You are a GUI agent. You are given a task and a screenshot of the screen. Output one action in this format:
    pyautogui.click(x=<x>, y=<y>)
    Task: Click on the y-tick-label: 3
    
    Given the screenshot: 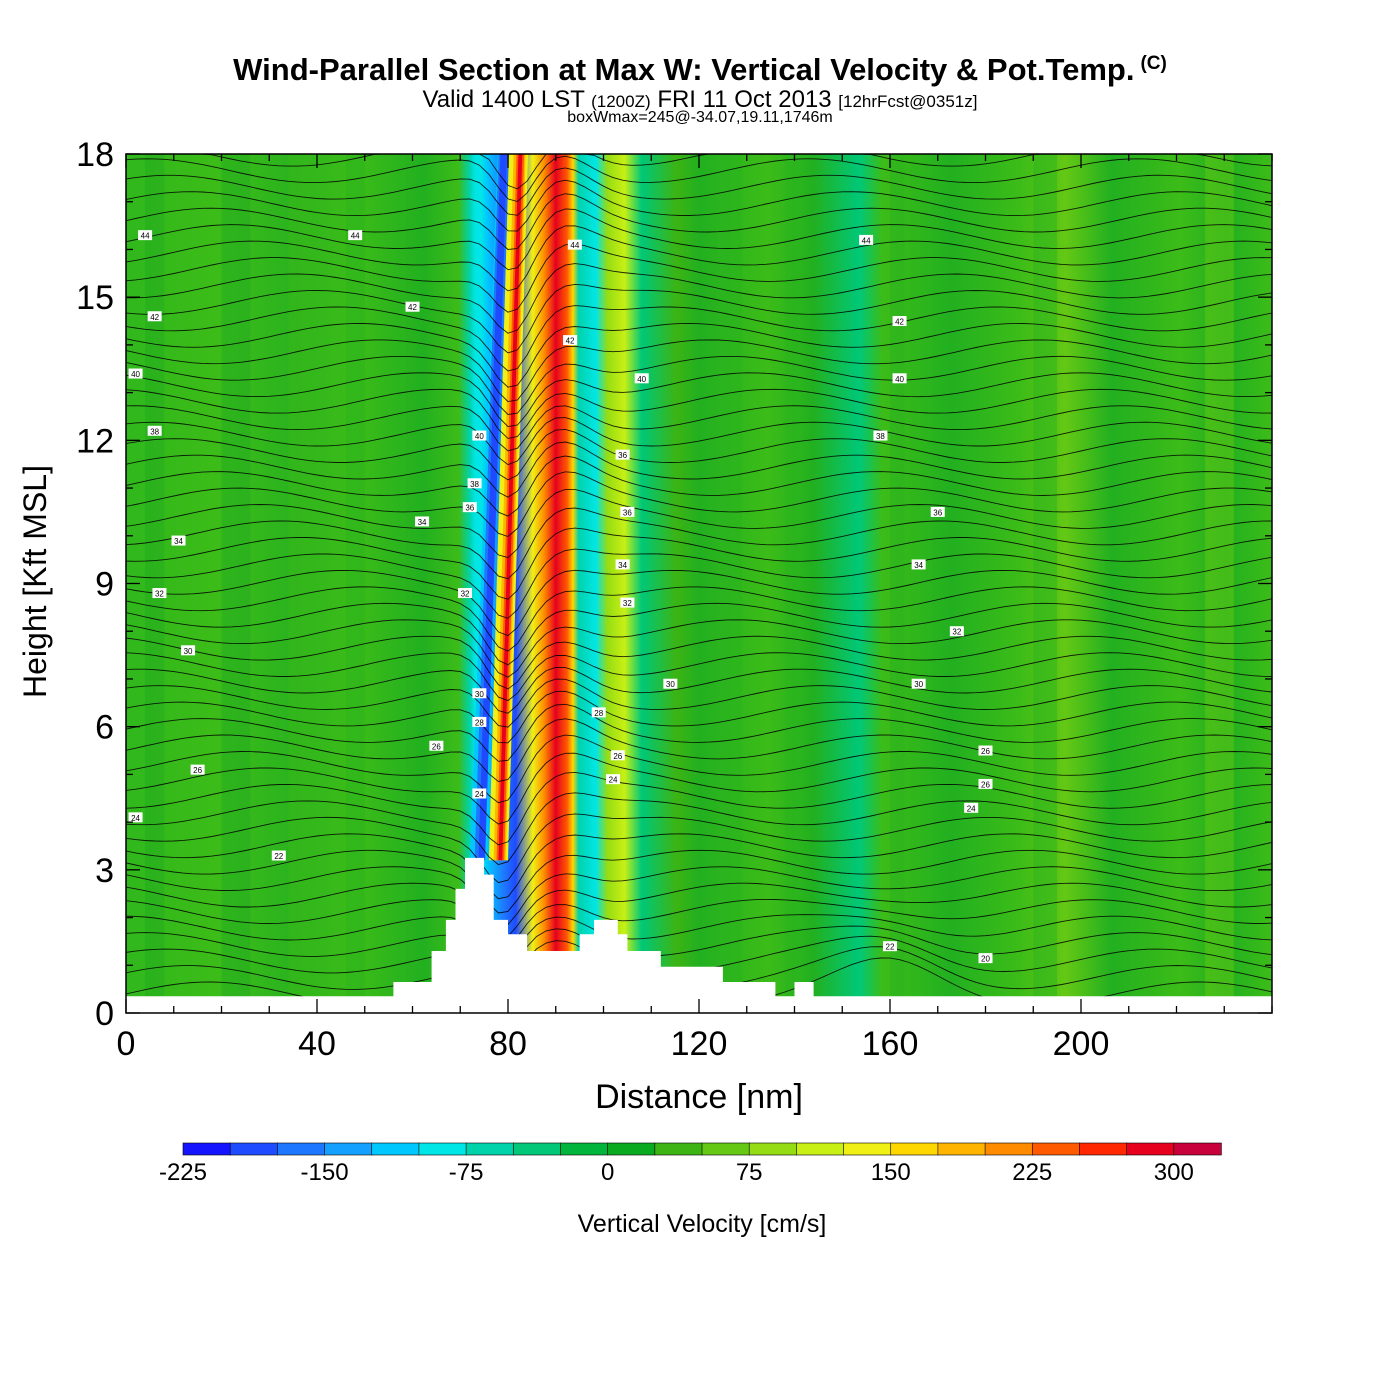 What is the action you would take?
    pyautogui.click(x=104, y=871)
    